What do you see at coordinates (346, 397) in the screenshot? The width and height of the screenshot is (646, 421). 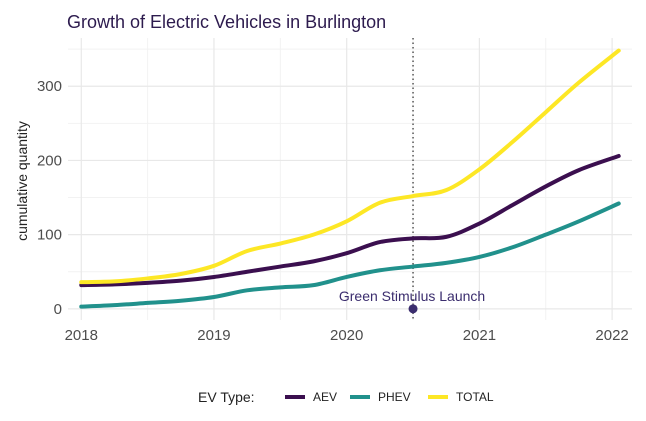 I see `legend: EV Type: AEV PHEV TOTAL` at bounding box center [346, 397].